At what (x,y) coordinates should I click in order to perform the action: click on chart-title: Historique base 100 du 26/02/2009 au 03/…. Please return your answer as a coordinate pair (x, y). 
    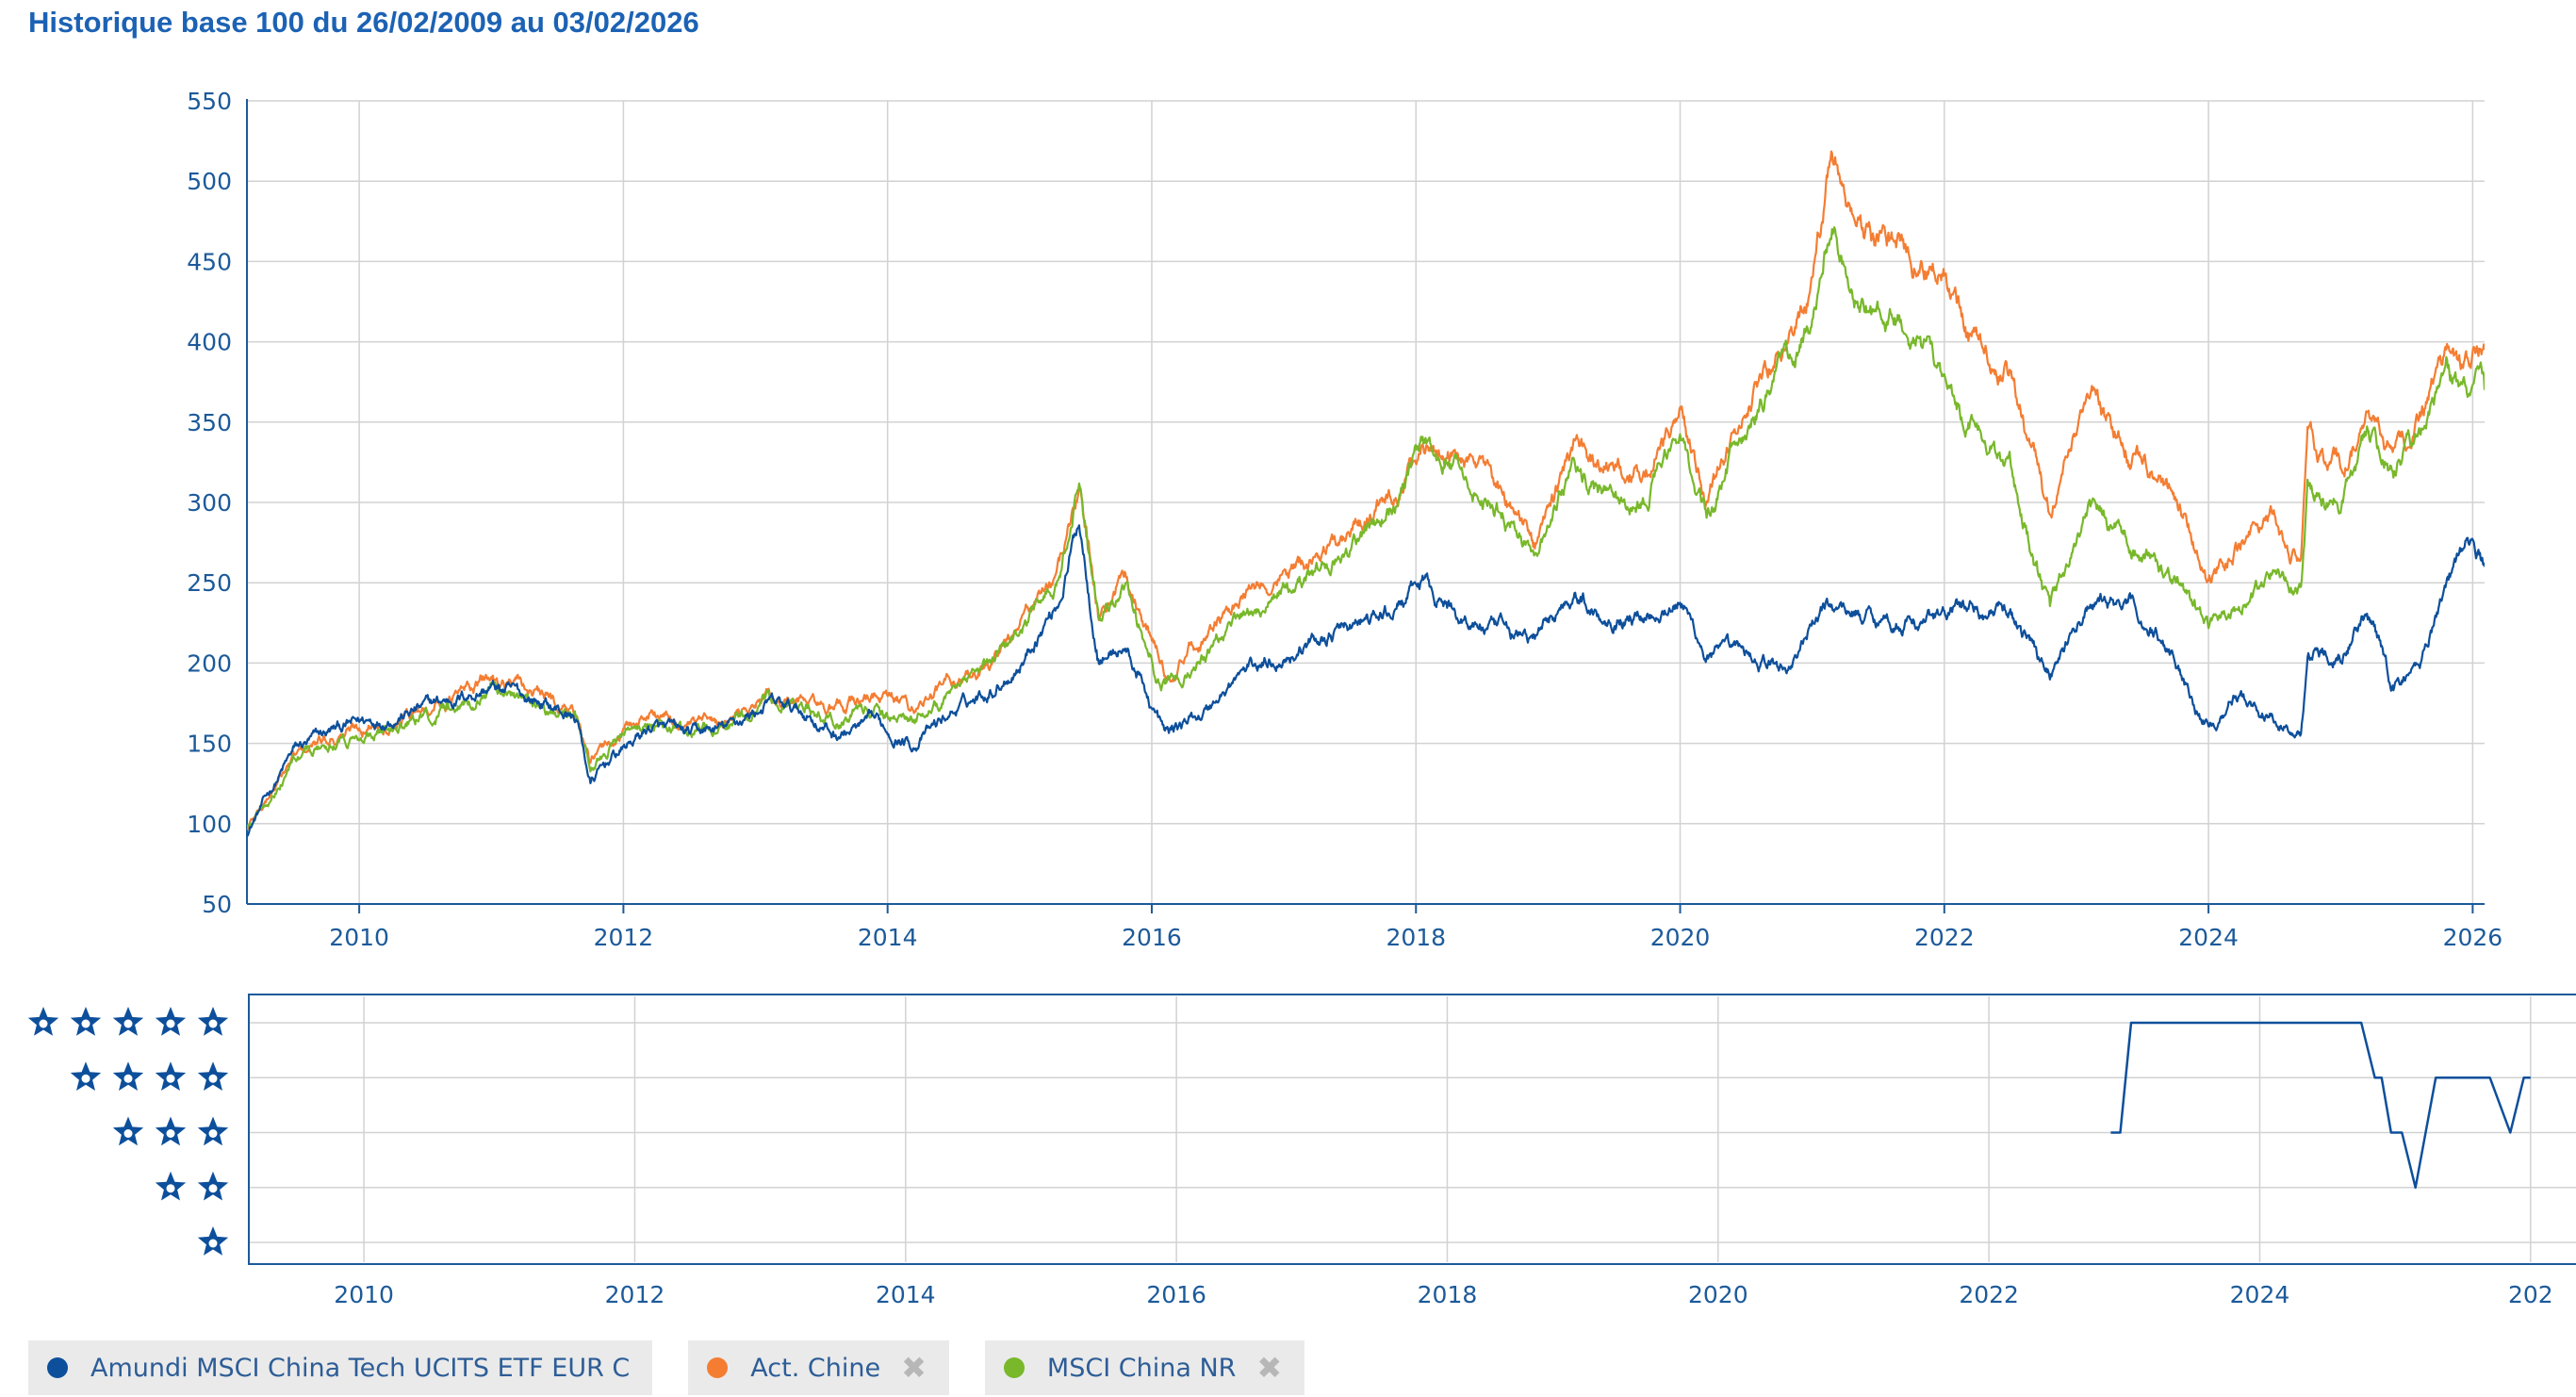
    Looking at the image, I should click on (363, 22).